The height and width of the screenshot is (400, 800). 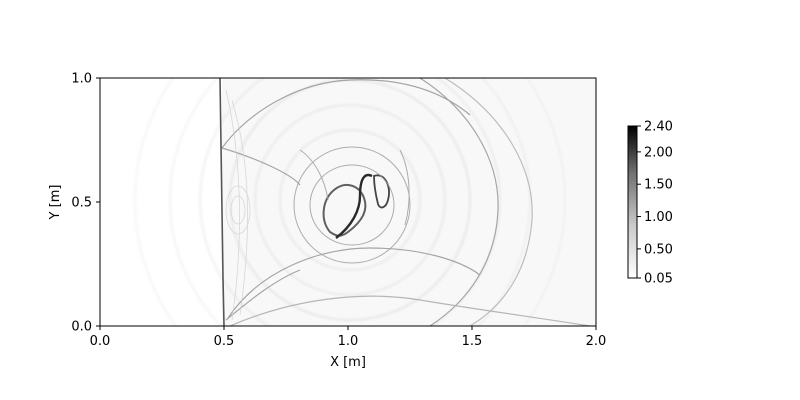 What do you see at coordinates (596, 341) in the screenshot?
I see `x-tick-label: 2.0` at bounding box center [596, 341].